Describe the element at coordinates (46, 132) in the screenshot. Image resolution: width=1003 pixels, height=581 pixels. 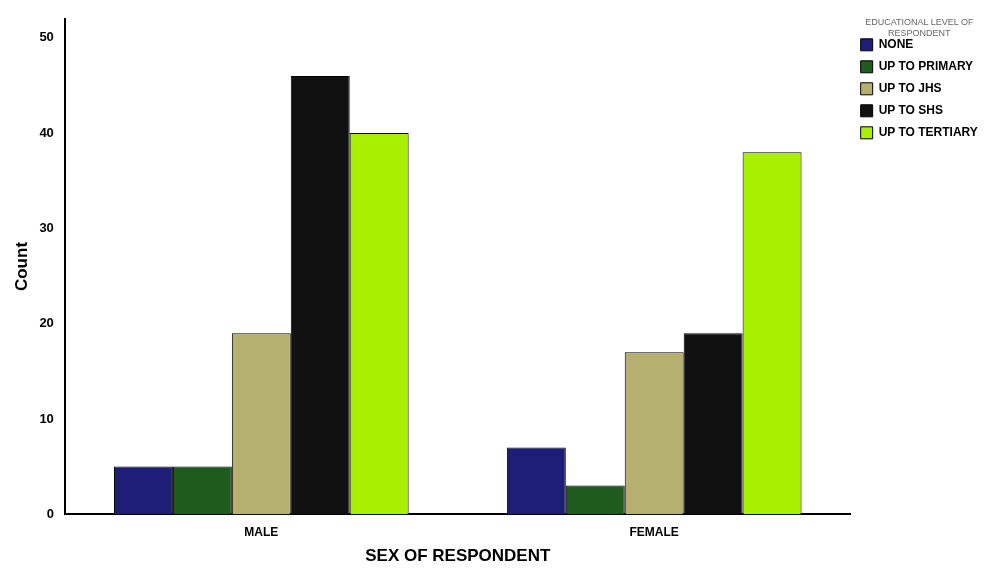
I see `y-tick-label: 40` at that location.